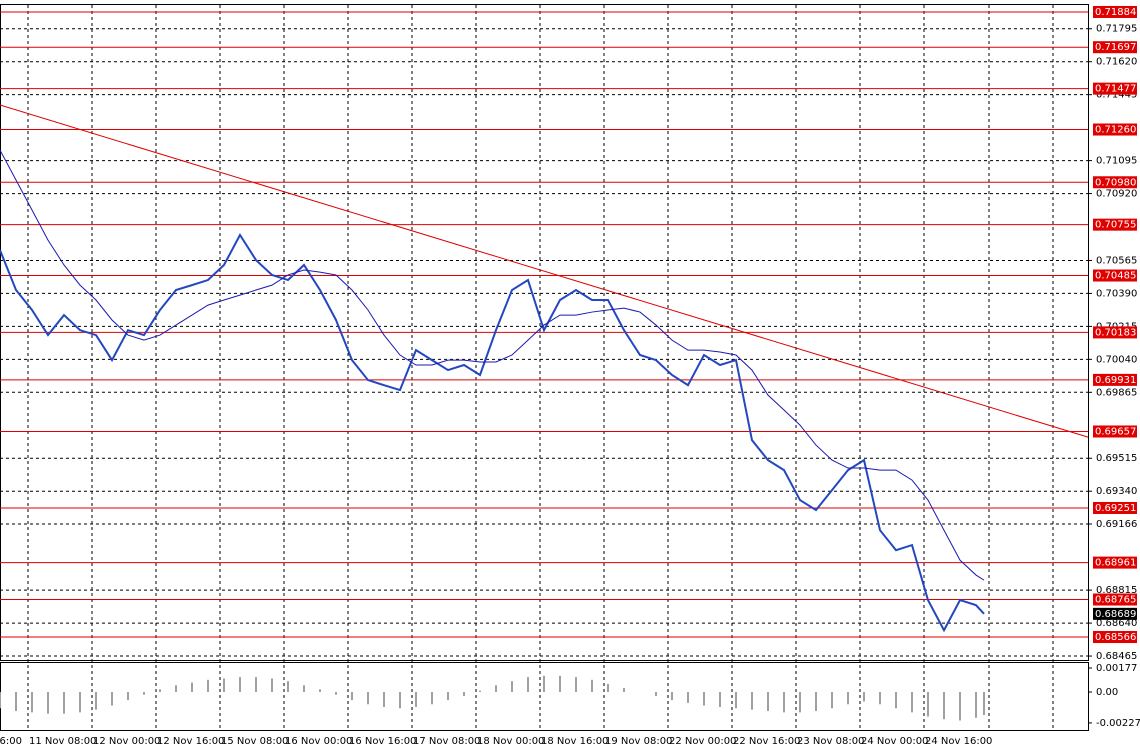  I want to click on x-tick-label: 18 Nov 00:00, so click(510, 741).